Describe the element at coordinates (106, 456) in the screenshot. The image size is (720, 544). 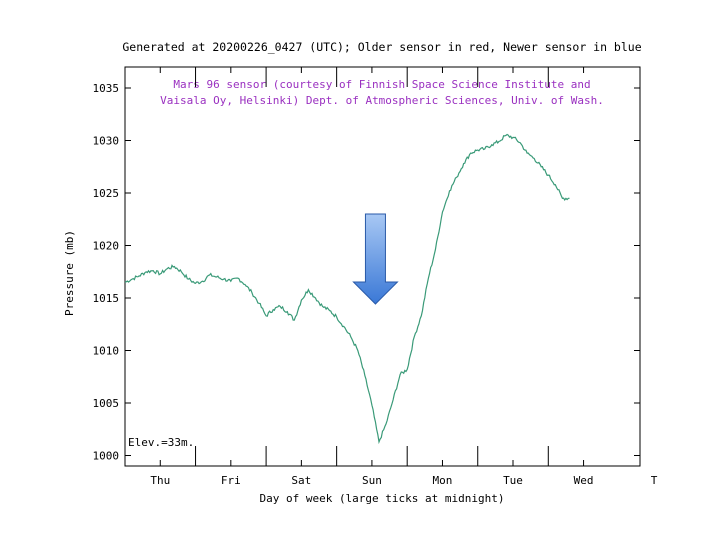
I see `y-tick-label: 1000` at that location.